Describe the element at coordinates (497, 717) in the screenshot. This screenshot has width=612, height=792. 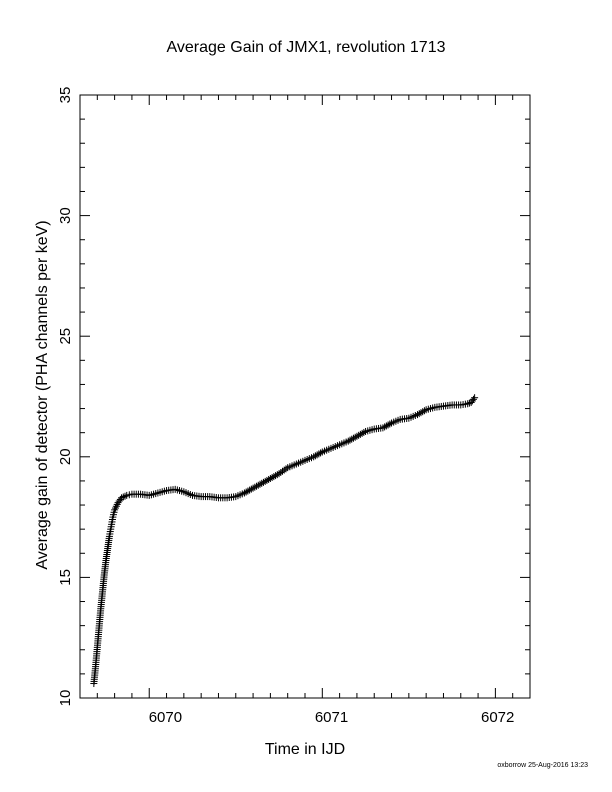
I see `x-tick-label: 6072` at that location.